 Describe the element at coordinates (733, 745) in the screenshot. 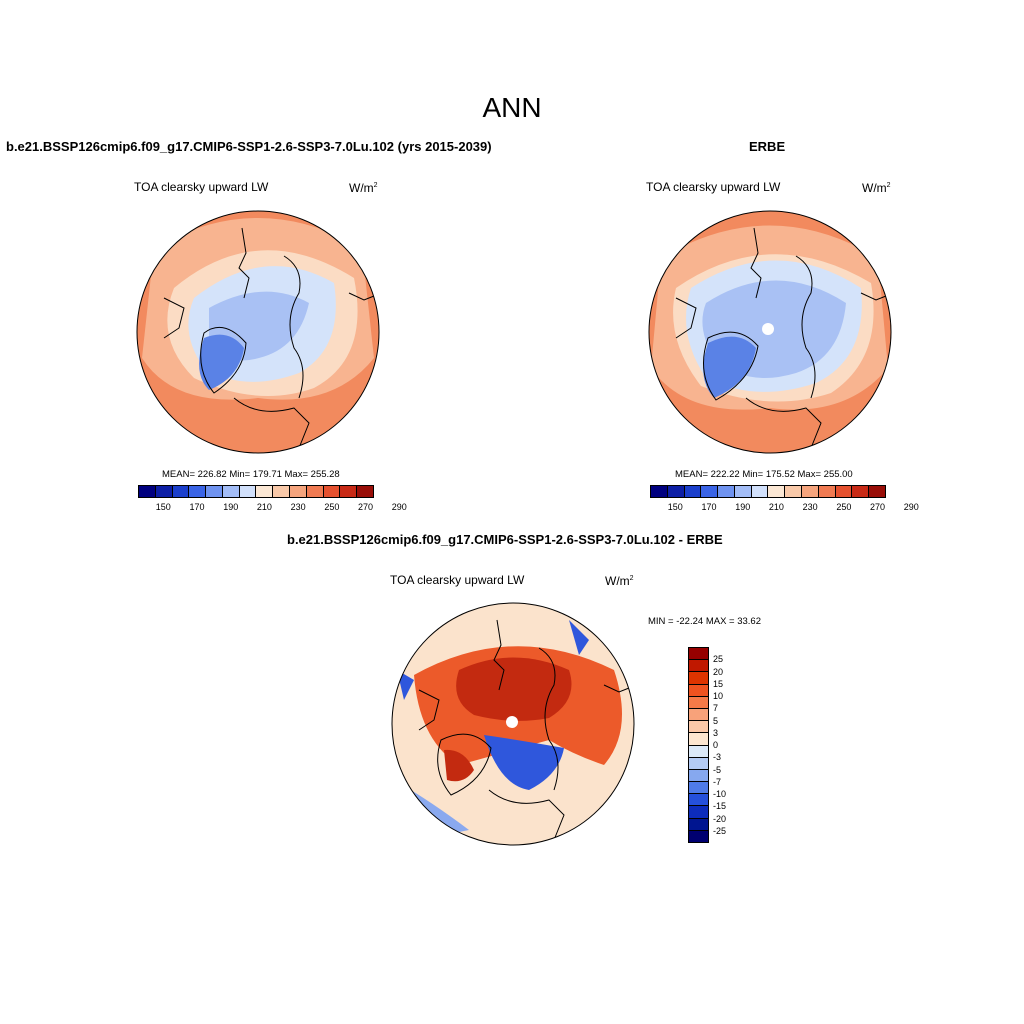

I see `diff-colorbar-ticks: 25 20 15 10 7 5 3 0 -3 -5 -7 -10 -15 -20 -25` at that location.